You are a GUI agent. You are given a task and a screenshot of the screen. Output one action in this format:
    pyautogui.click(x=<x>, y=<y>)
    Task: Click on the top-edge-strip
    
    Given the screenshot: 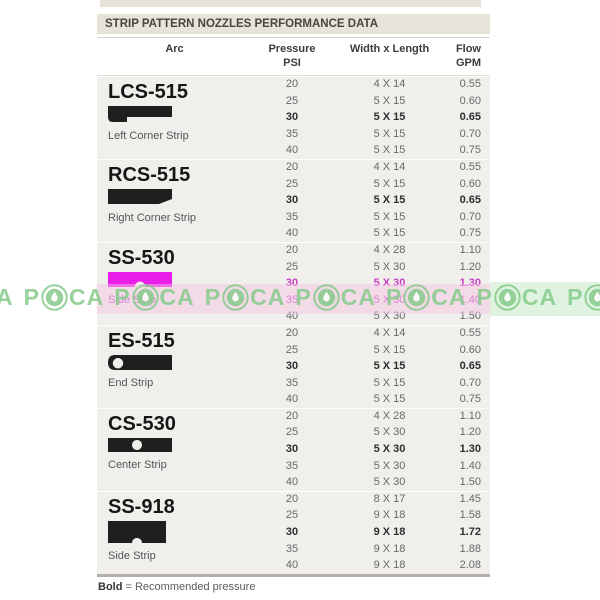 What is the action you would take?
    pyautogui.click(x=290, y=3)
    